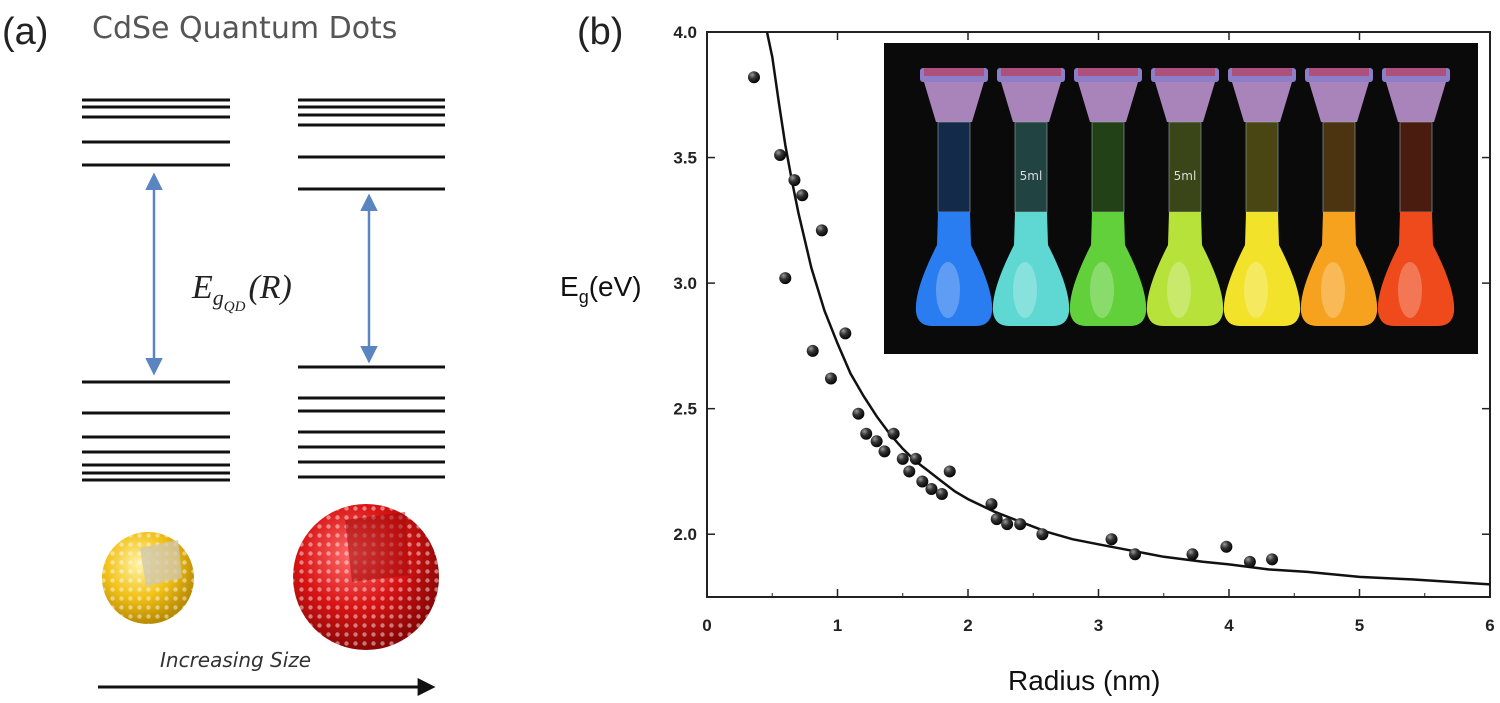  I want to click on energy-levels-small, so click(156, 290).